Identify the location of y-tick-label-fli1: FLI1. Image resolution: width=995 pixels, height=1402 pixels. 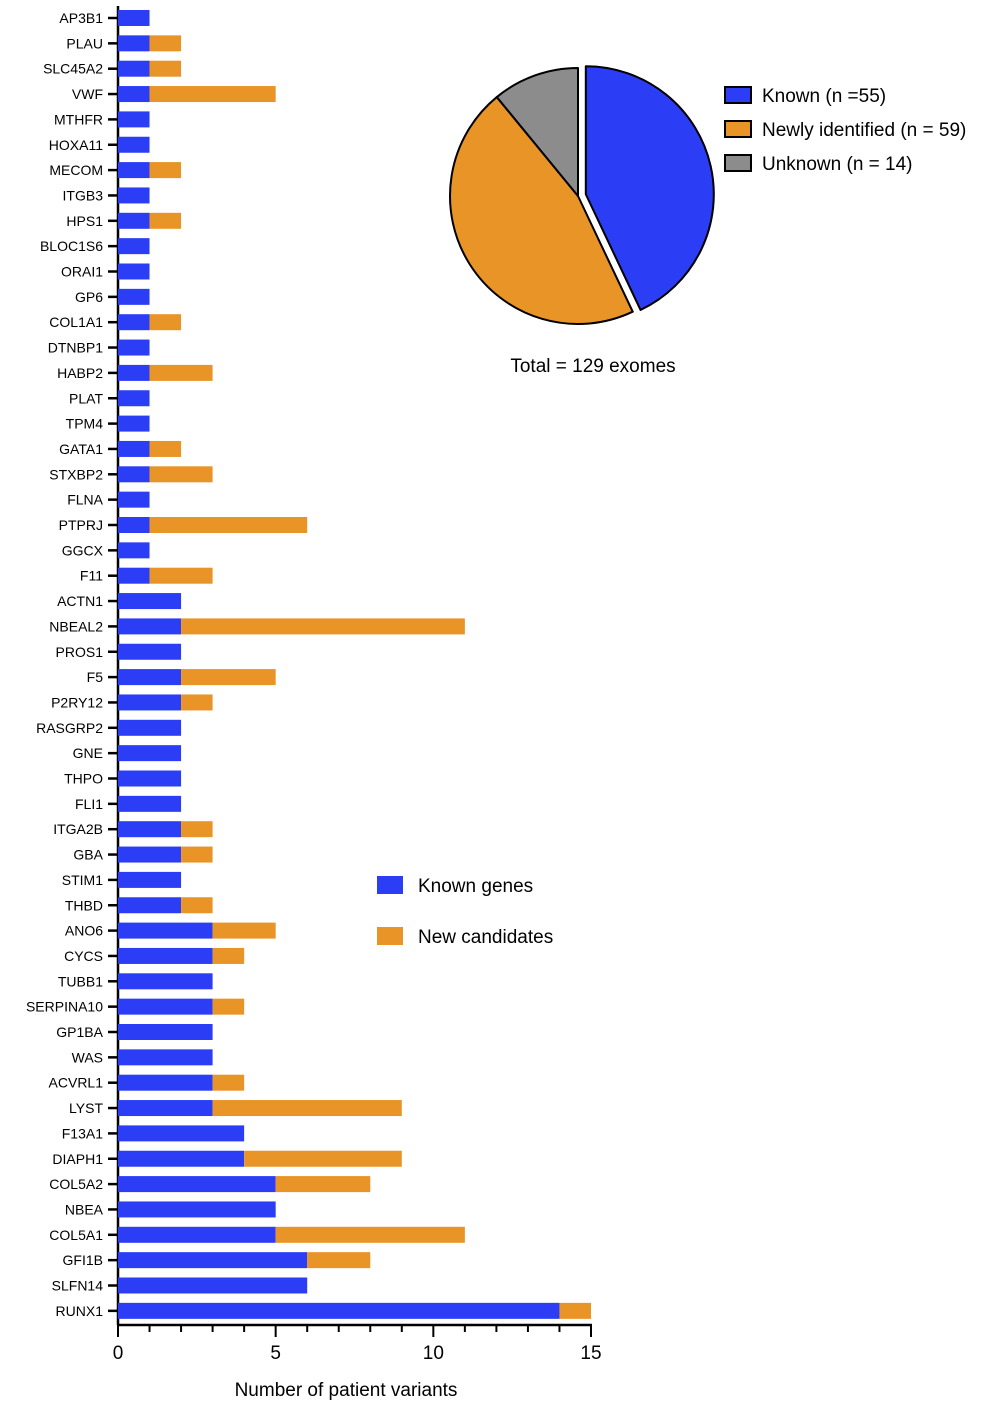
(89, 804).